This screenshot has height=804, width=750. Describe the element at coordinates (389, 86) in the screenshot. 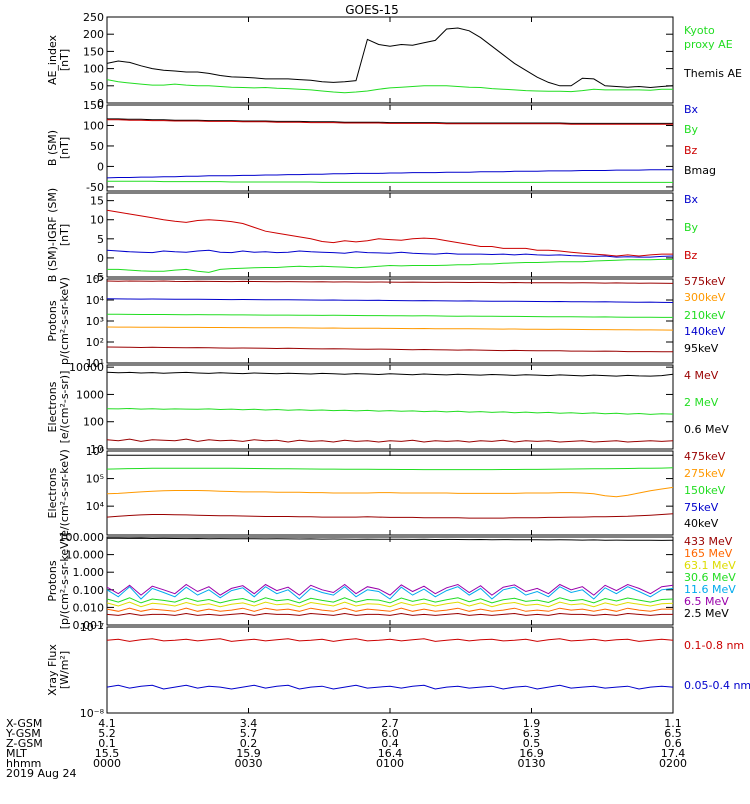

I see `series-kyoto-proxy-ae` at that location.